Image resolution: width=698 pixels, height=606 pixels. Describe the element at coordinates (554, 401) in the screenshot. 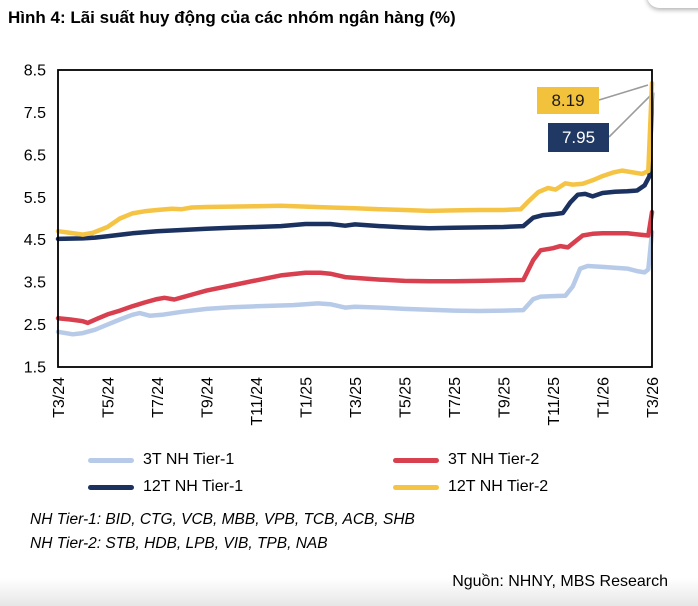

I see `x-tick-label-t11-25: T11/25` at that location.